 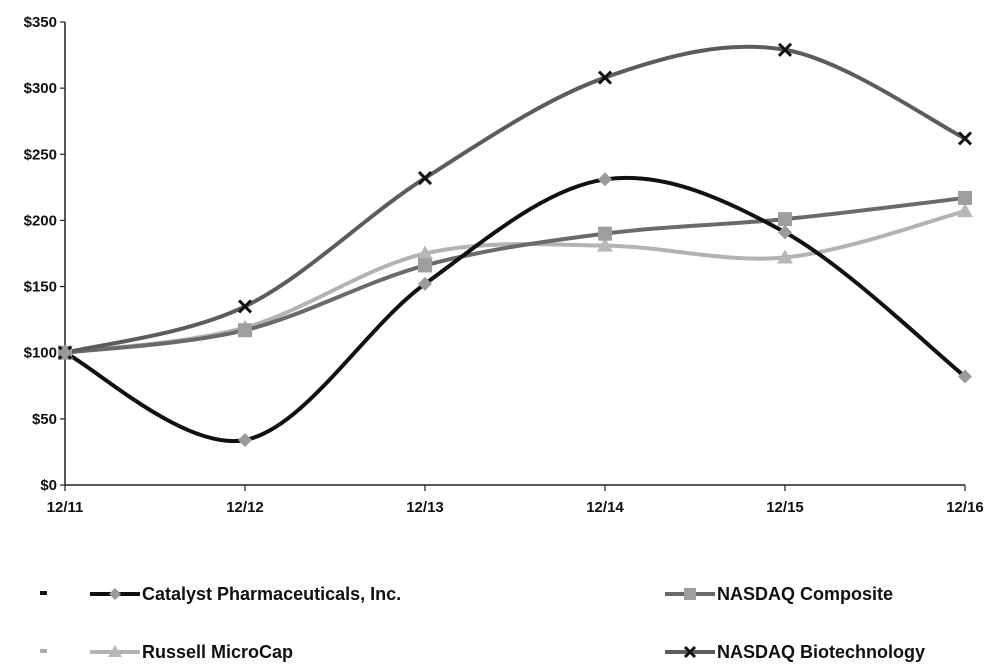 I want to click on y-tick-label: $0, so click(x=48, y=485).